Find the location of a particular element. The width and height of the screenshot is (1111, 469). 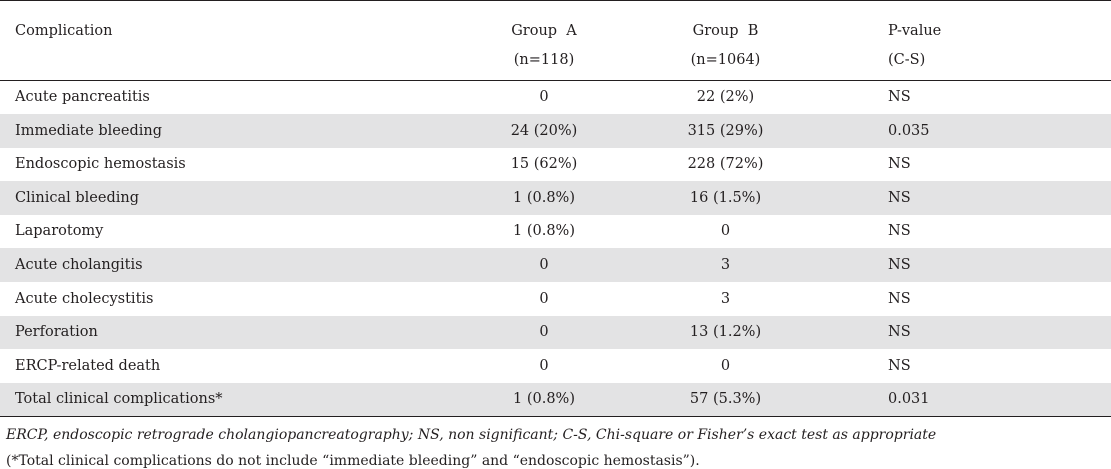

row-pvalue: 0.035 is located at coordinates (909, 130).